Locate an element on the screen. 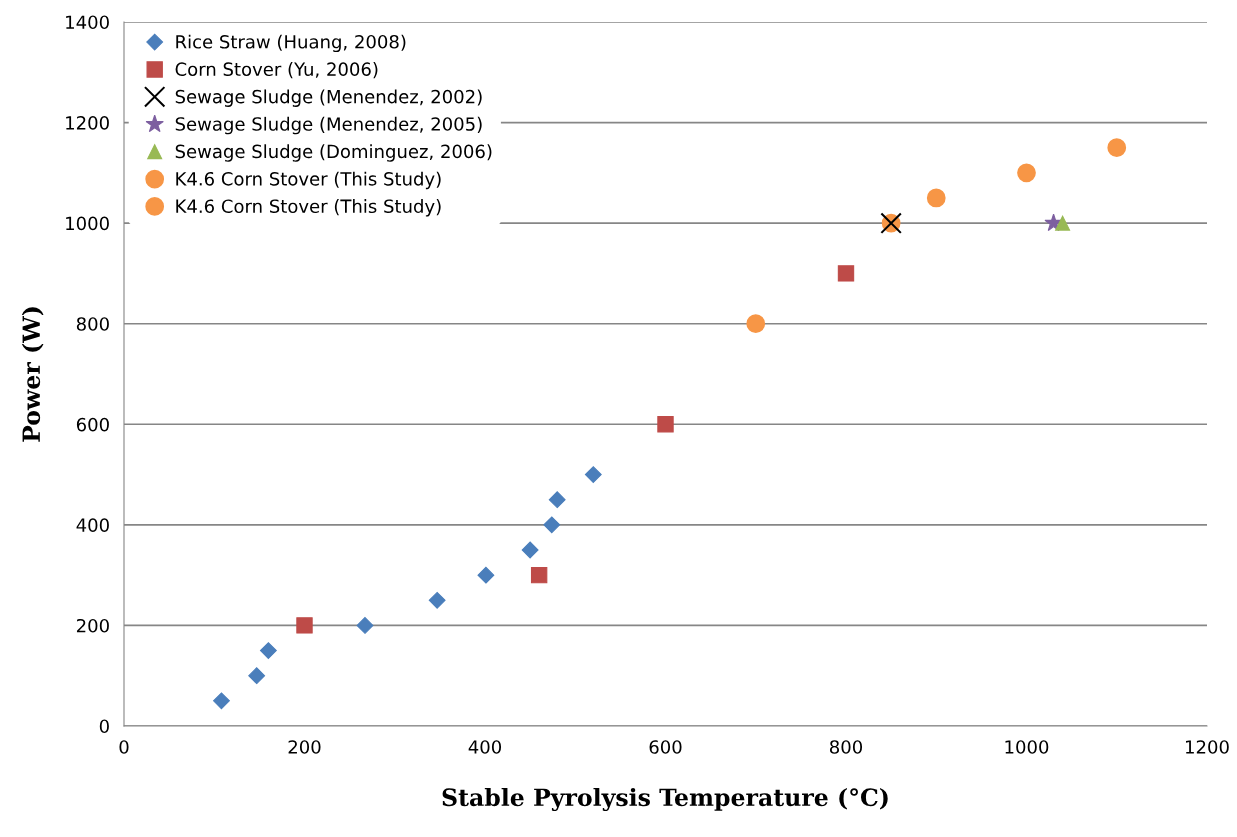  x-tick-label: 800 is located at coordinates (846, 747).